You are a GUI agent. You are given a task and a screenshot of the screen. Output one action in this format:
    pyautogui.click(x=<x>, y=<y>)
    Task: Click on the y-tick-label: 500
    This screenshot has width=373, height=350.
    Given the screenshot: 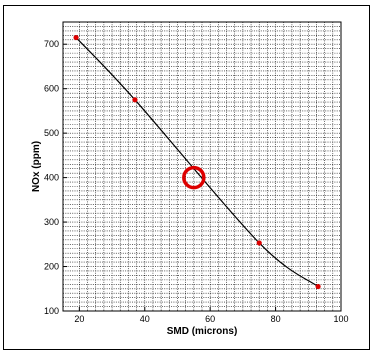 What is the action you would take?
    pyautogui.click(x=51, y=133)
    